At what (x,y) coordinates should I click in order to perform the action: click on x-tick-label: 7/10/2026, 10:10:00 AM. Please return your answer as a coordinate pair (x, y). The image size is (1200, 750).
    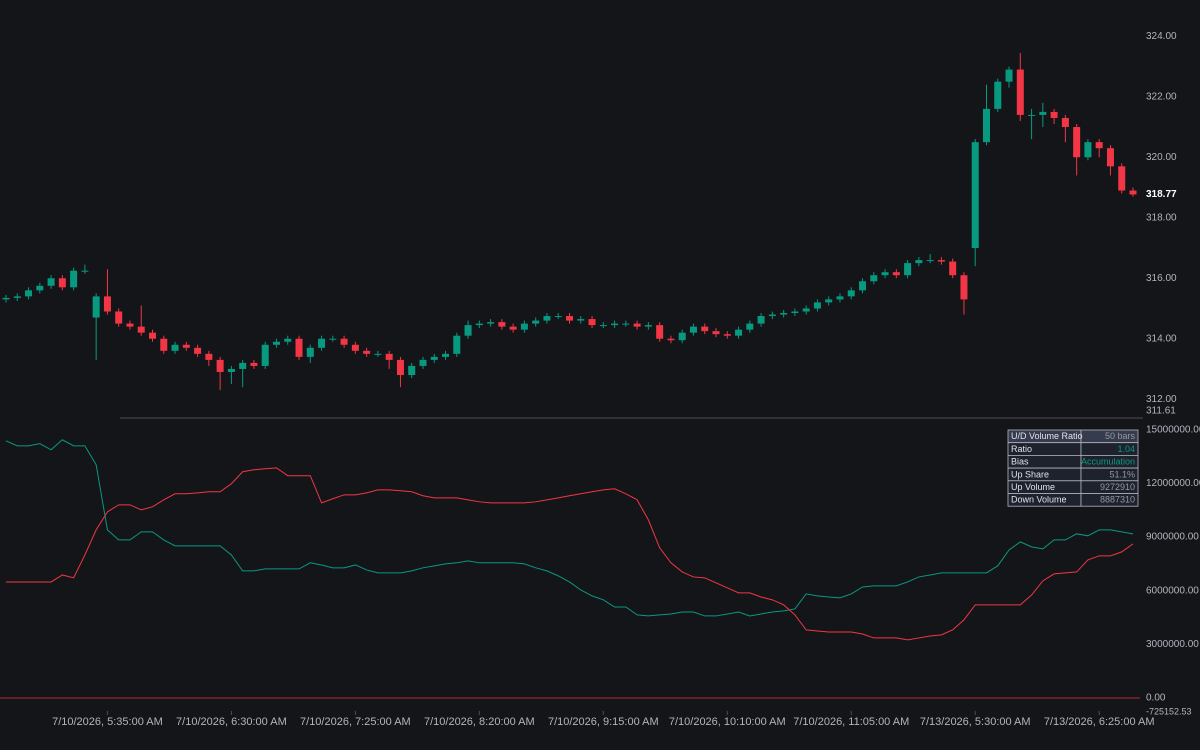
    Looking at the image, I should click on (727, 722).